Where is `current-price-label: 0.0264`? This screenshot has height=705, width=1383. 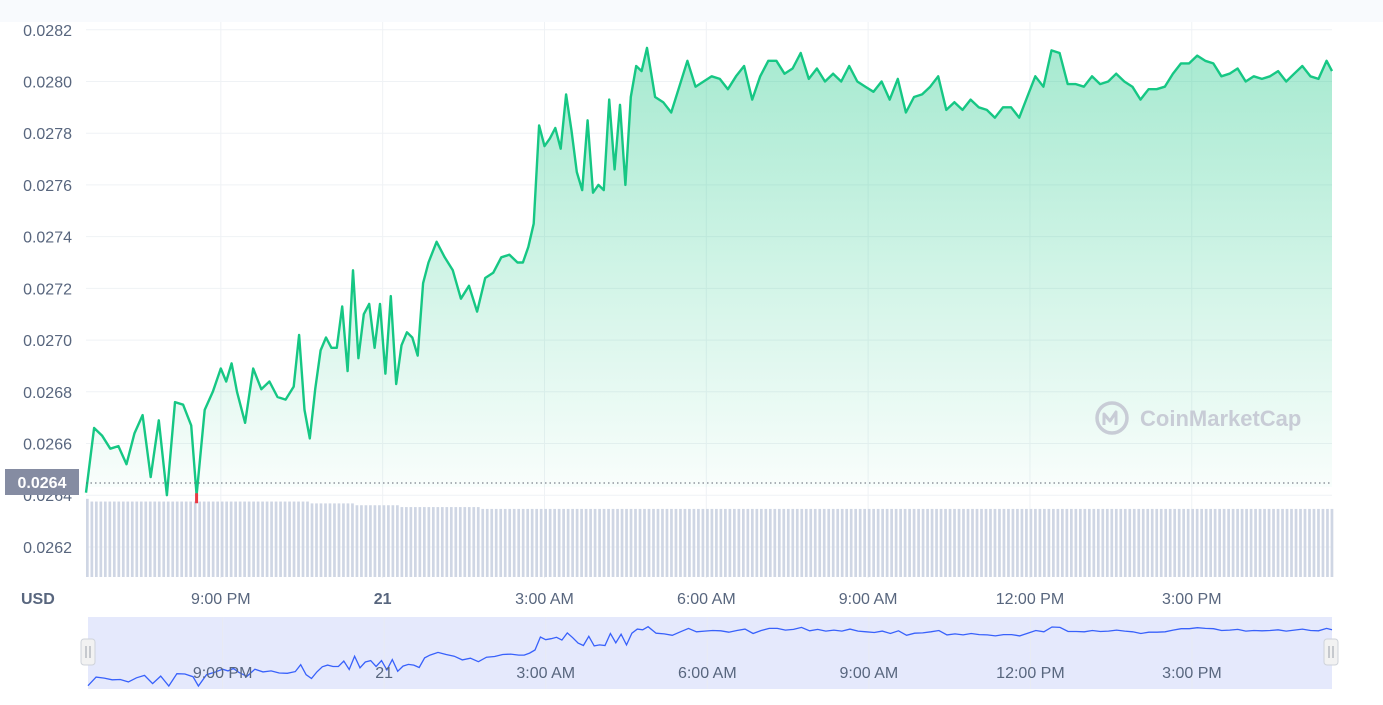
current-price-label: 0.0264 is located at coordinates (42, 483).